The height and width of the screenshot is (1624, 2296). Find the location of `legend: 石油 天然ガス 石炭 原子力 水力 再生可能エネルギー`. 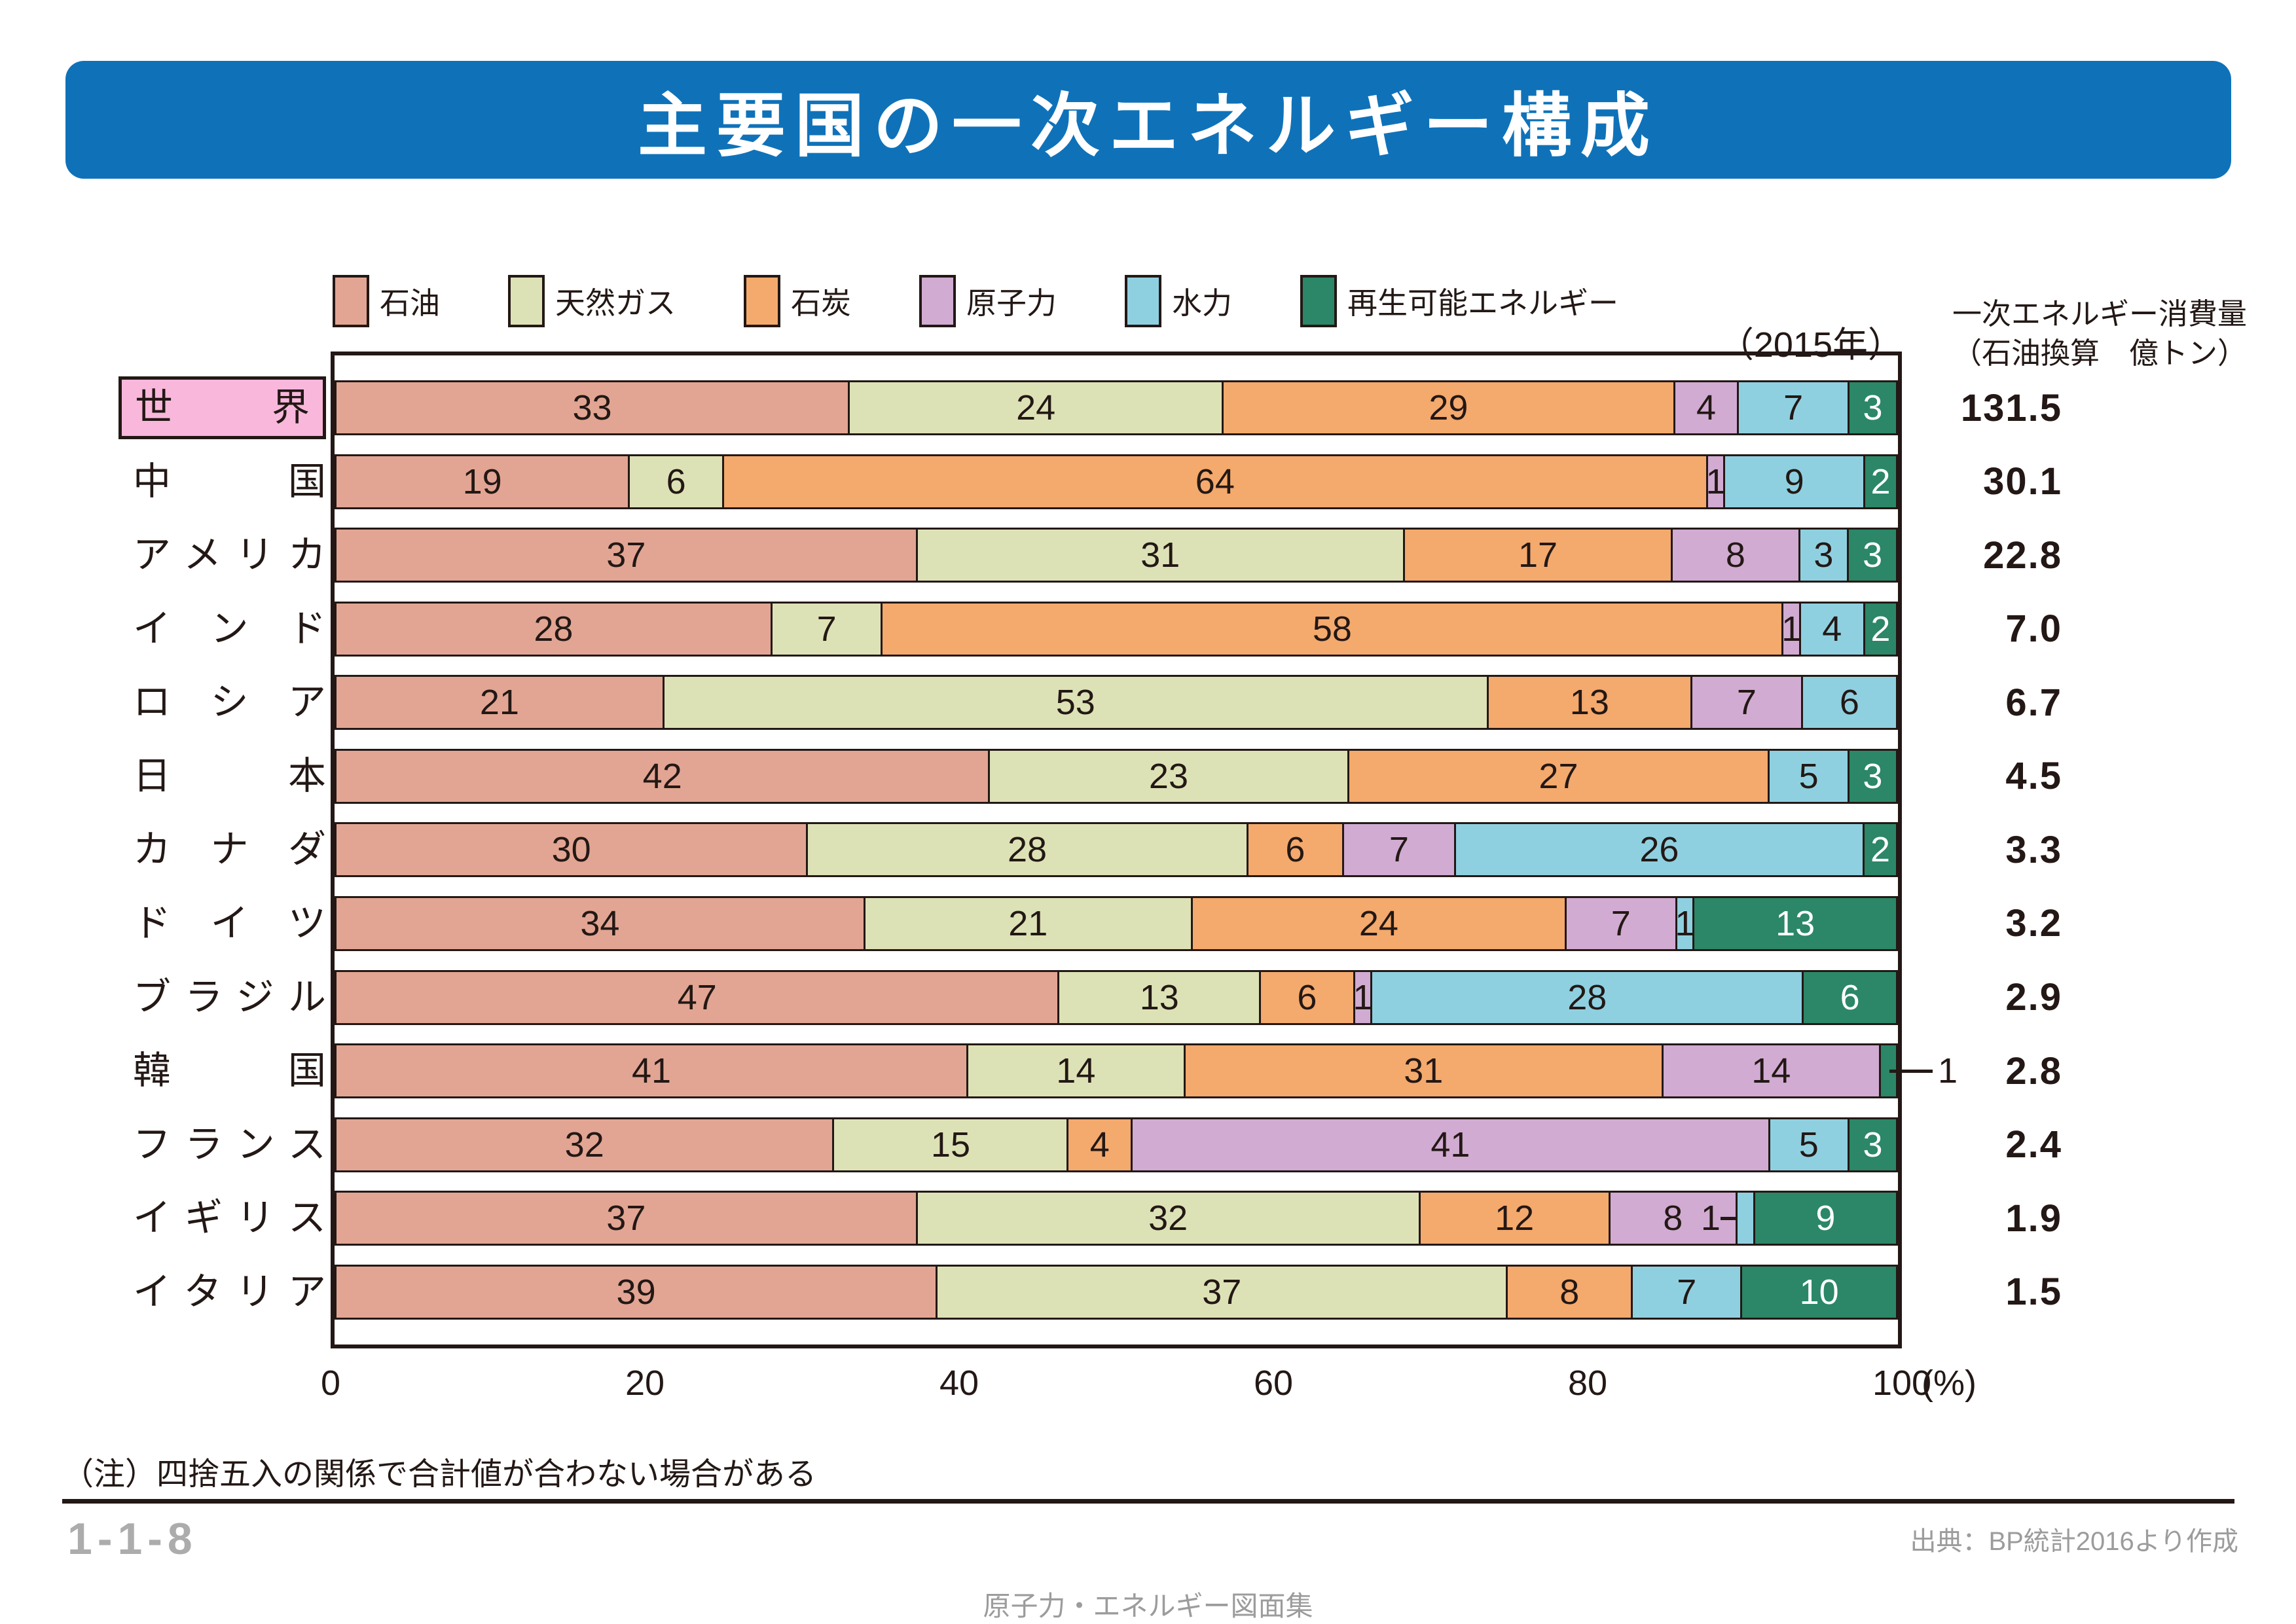

legend: 石油 天然ガス 石炭 原子力 水力 再生可能エネルギー is located at coordinates (975, 301).